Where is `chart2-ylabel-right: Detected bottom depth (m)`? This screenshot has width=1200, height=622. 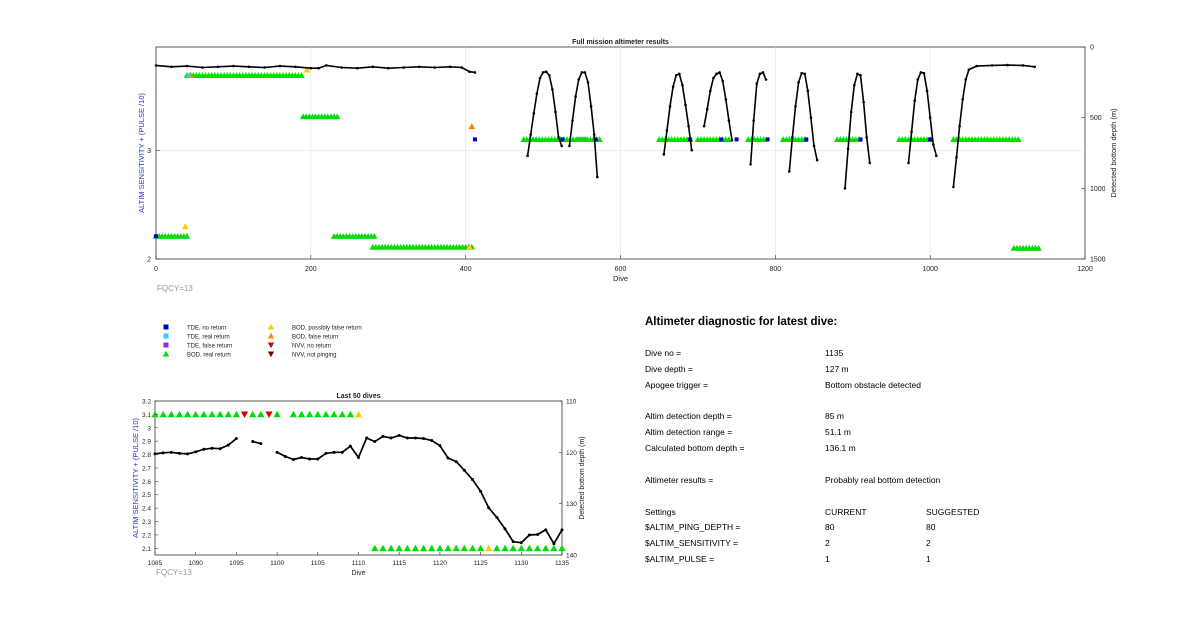
chart2-ylabel-right: Detected bottom depth (m) is located at coordinates (582, 477).